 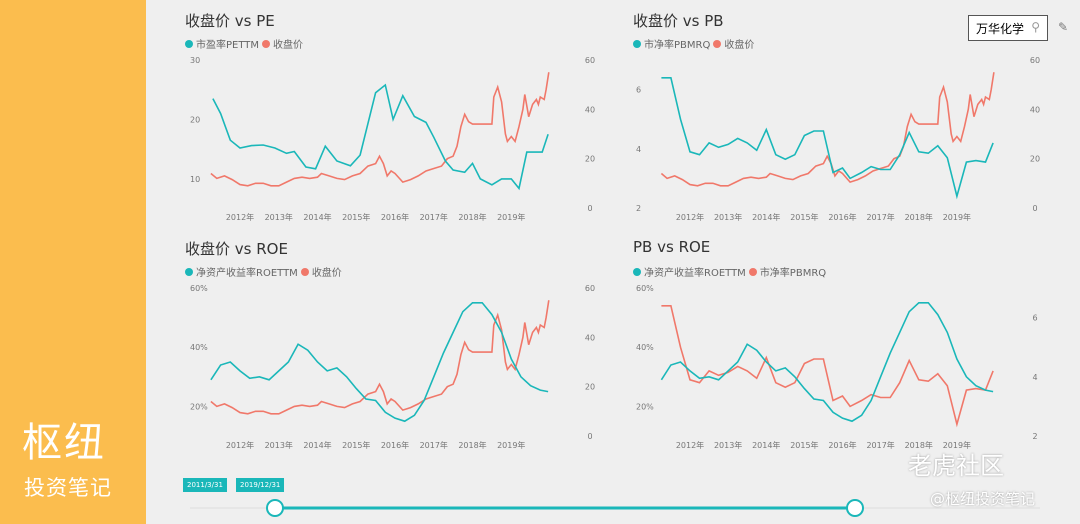 I want to click on left-axis-tick: 2, so click(x=638, y=208).